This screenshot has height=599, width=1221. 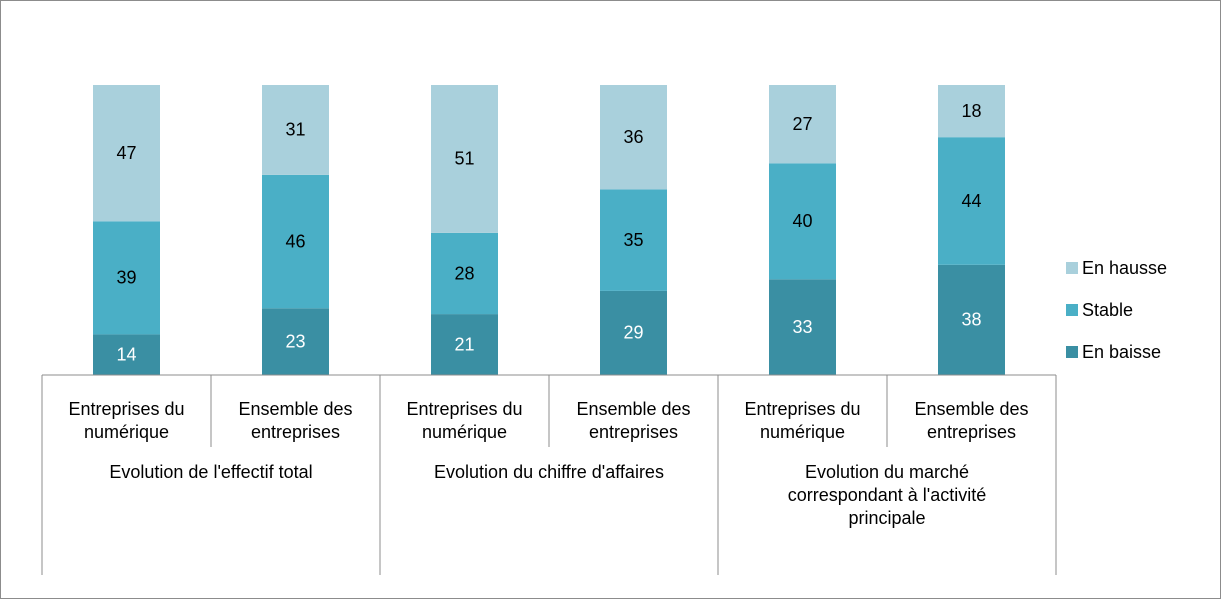 I want to click on data-label: 36, so click(x=633, y=137).